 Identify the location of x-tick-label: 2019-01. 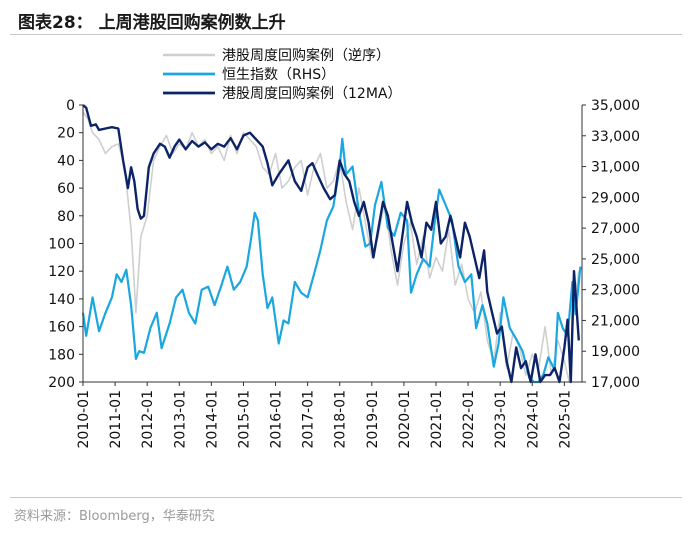
(373, 419).